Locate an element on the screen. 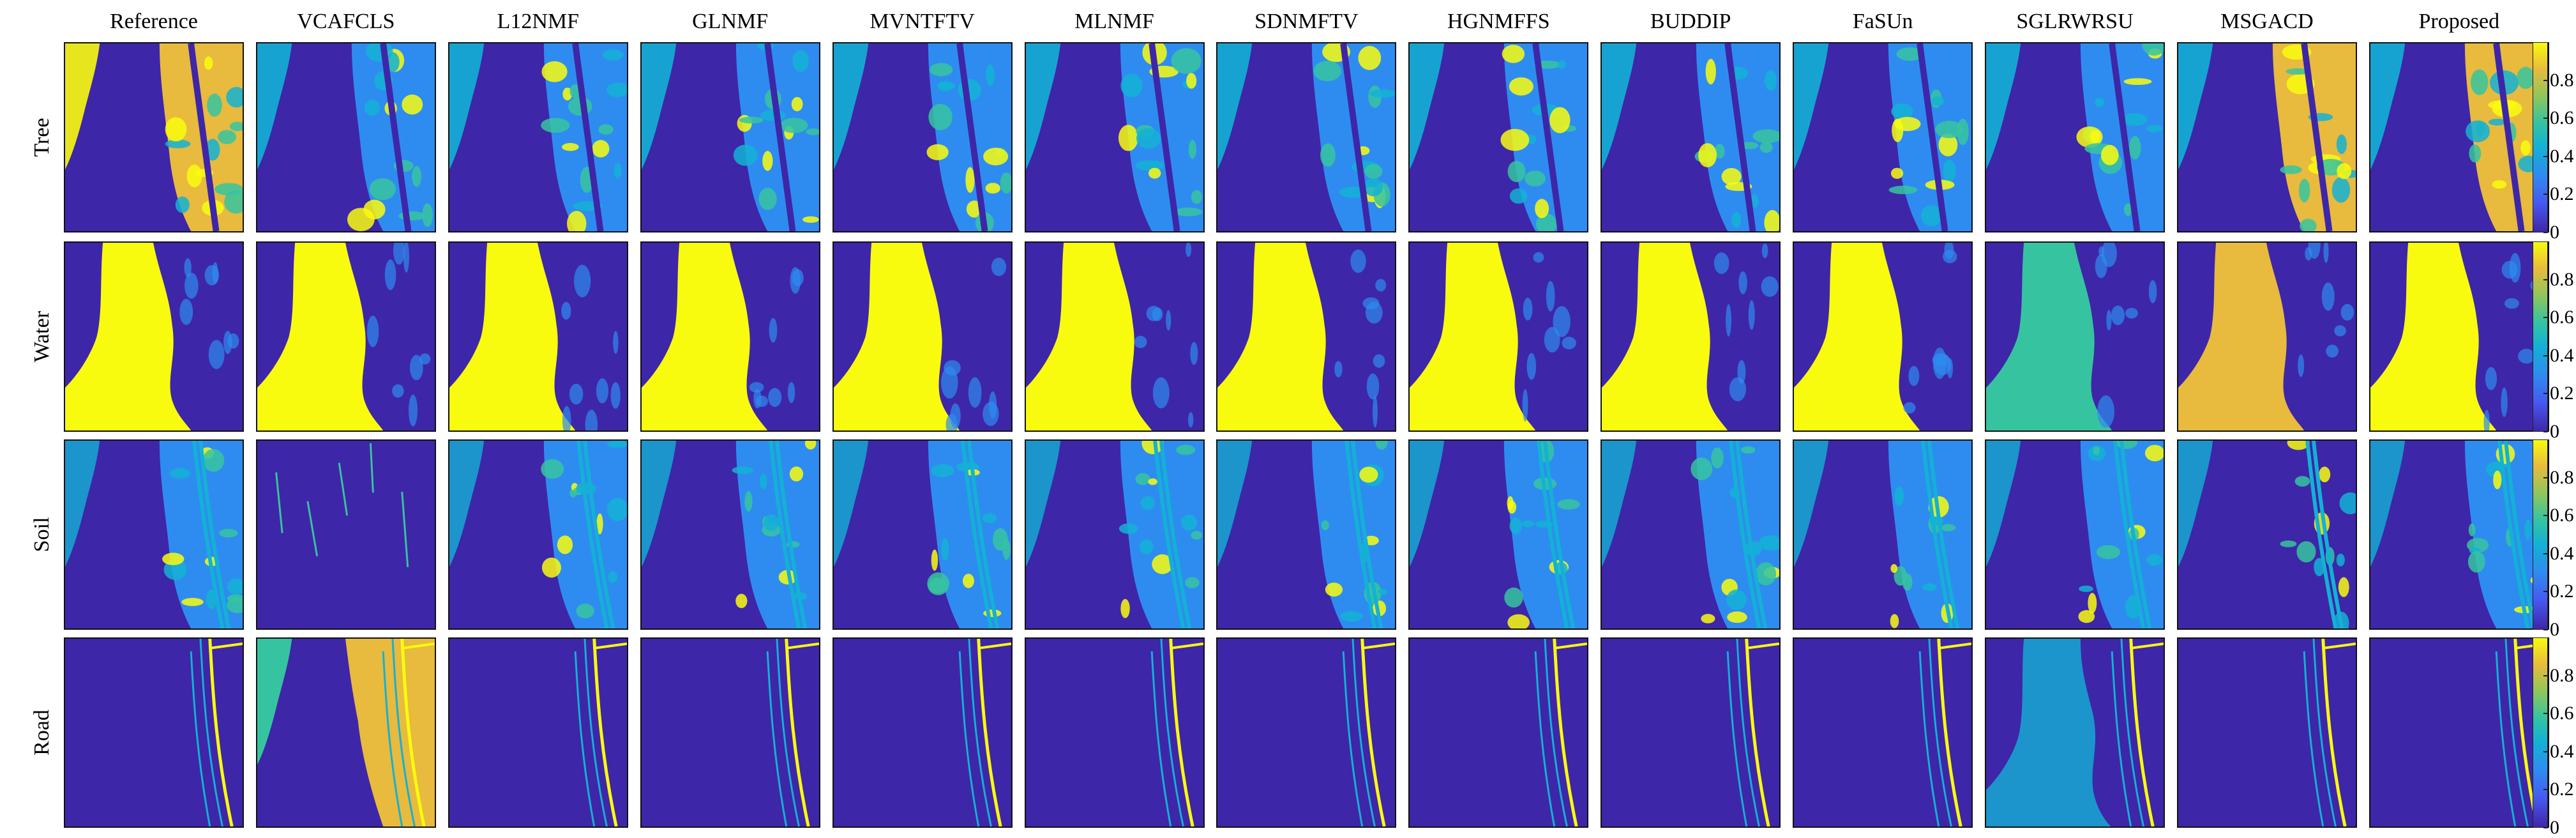 Image resolution: width=2576 pixels, height=838 pixels. column-title-reference: Reference is located at coordinates (154, 21).